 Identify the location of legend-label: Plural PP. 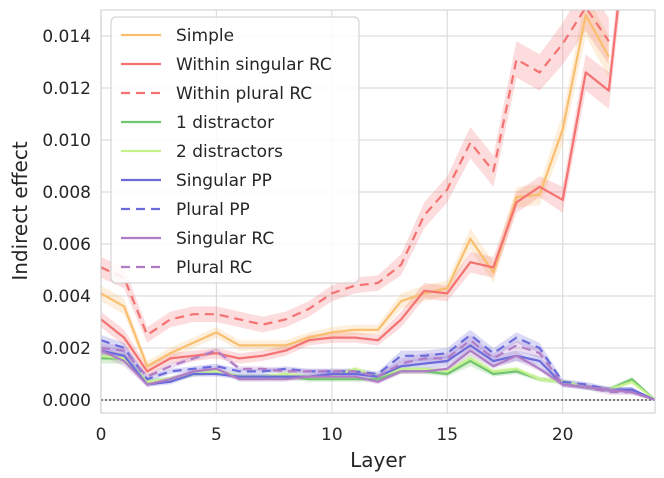
(213, 210).